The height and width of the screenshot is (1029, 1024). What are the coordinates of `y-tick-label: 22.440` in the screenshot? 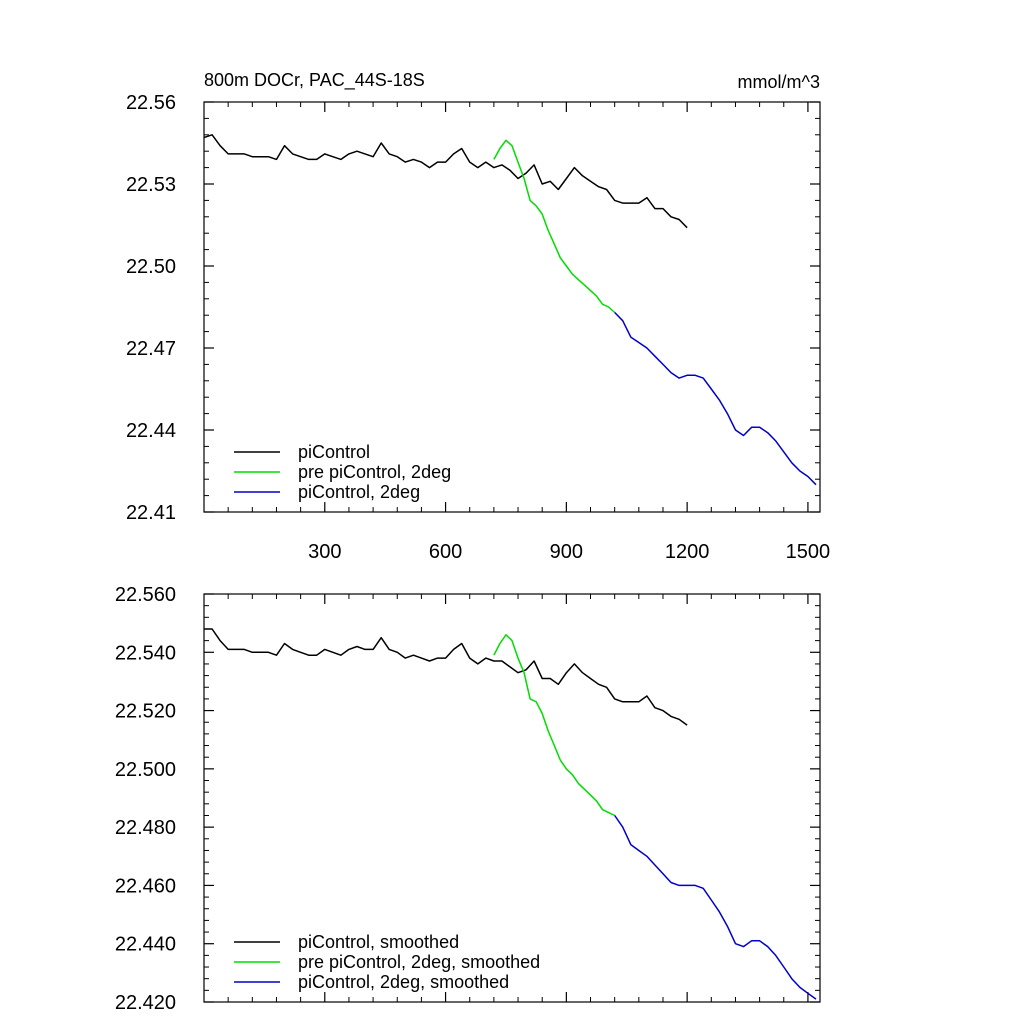 It's located at (145, 945).